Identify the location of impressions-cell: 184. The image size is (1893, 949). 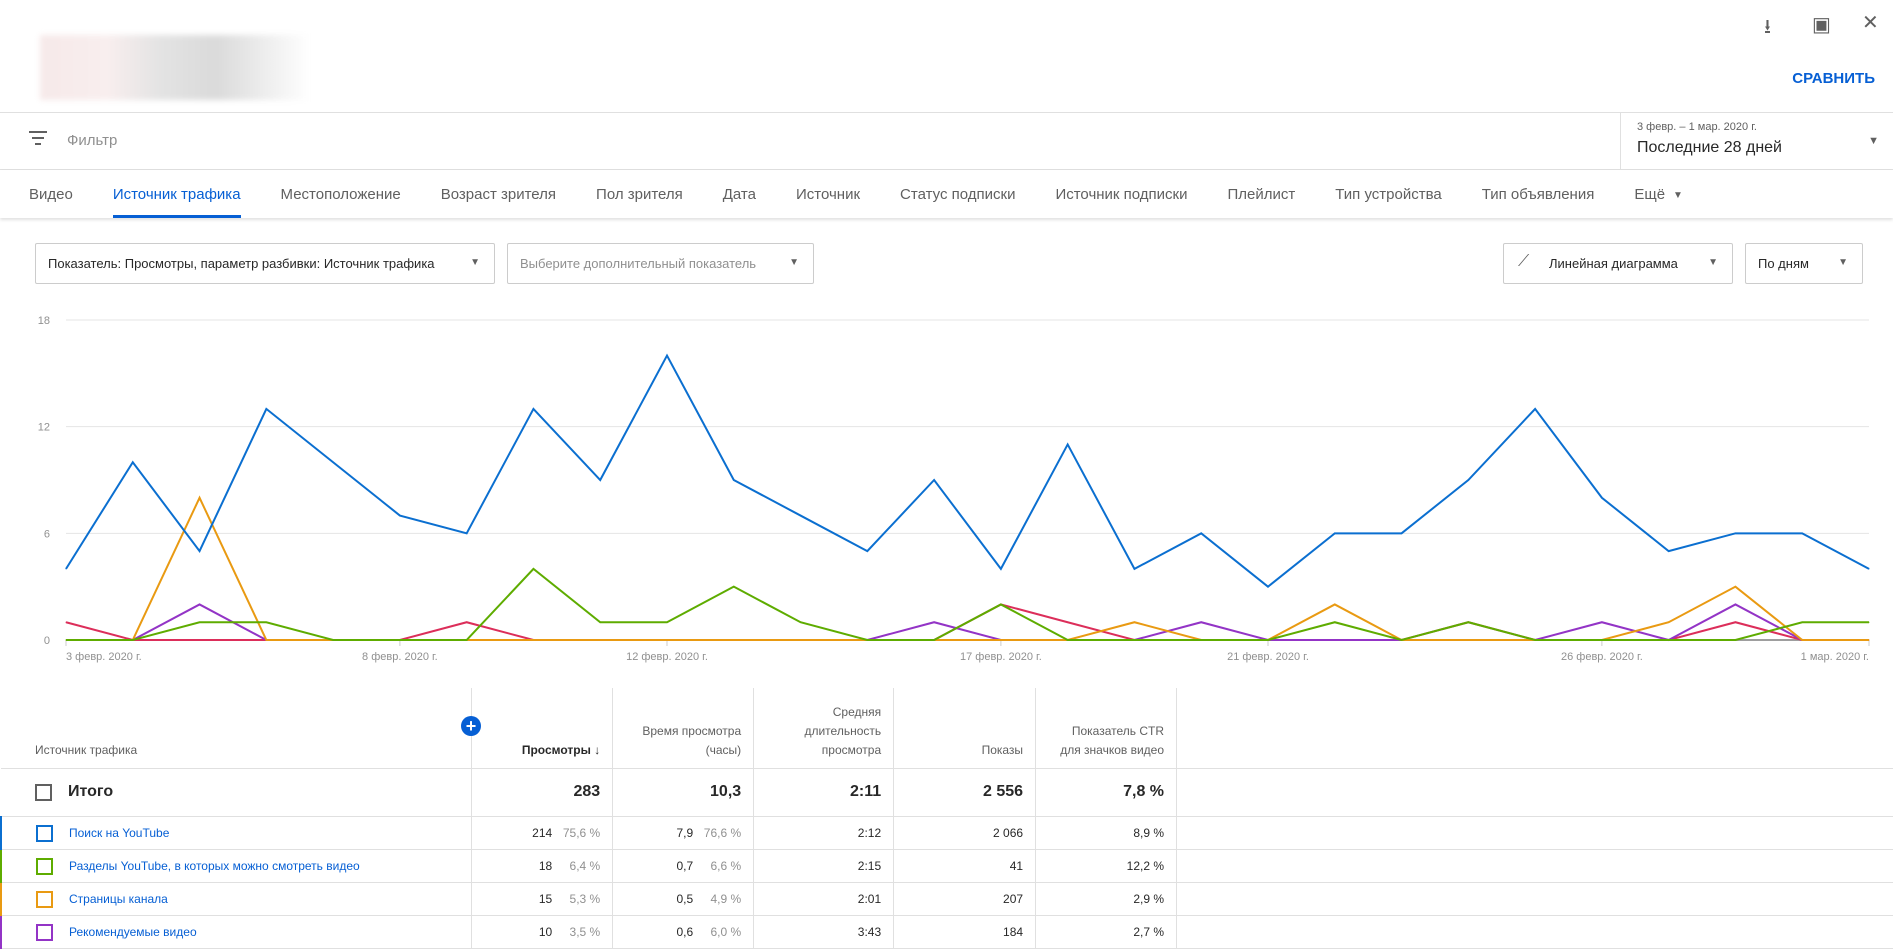
(965, 932).